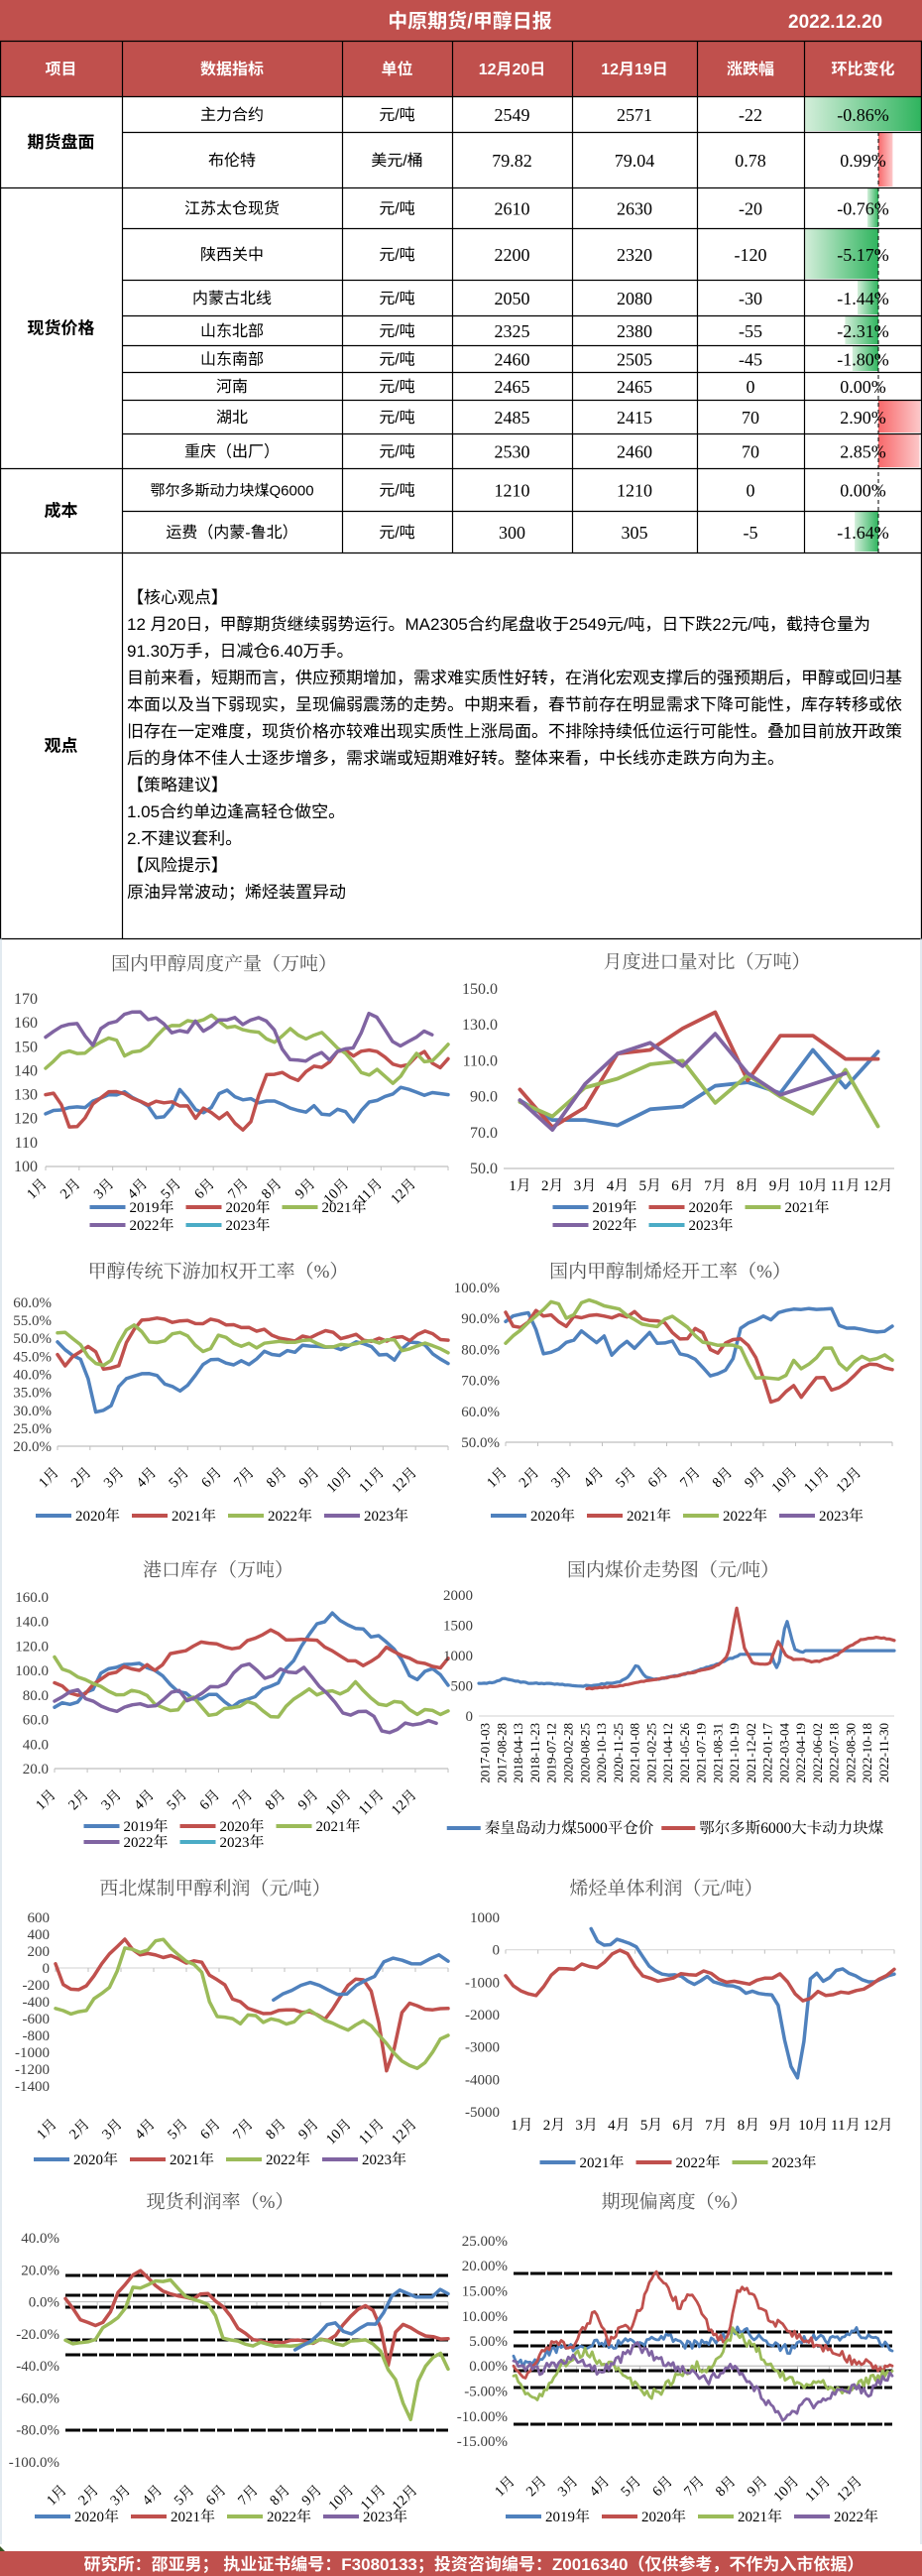  Describe the element at coordinates (635, 1753) in the screenshot. I see `svg-text: 2021-01-08` at that location.